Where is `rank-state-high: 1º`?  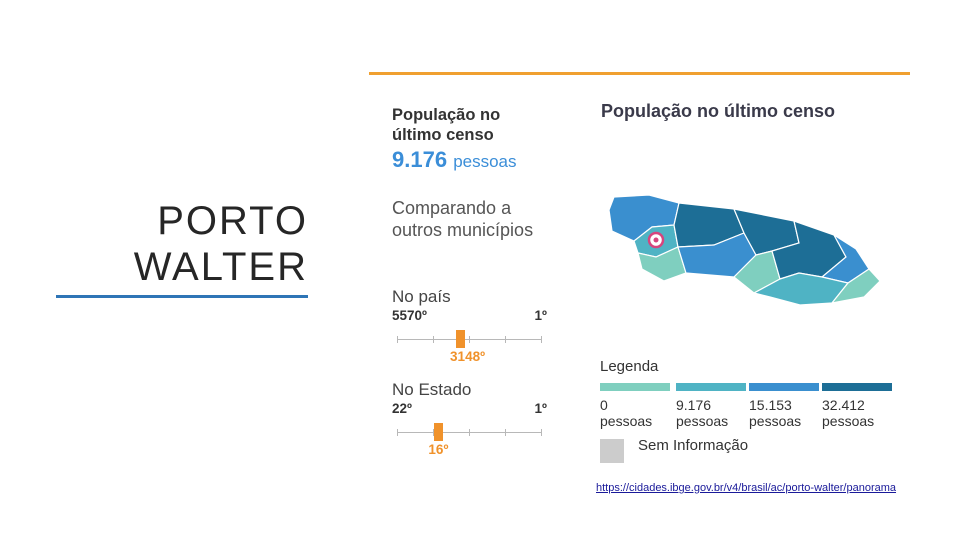 rank-state-high: 1º is located at coordinates (540, 408).